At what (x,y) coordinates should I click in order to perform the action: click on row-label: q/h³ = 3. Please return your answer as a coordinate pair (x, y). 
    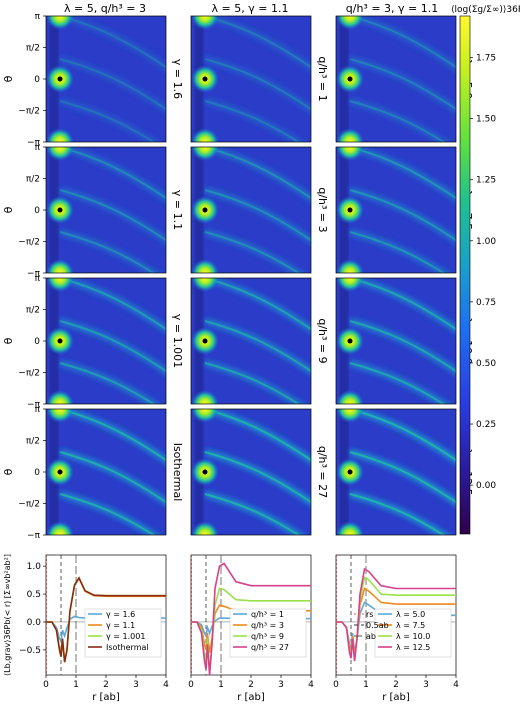
    Looking at the image, I should click on (322, 209).